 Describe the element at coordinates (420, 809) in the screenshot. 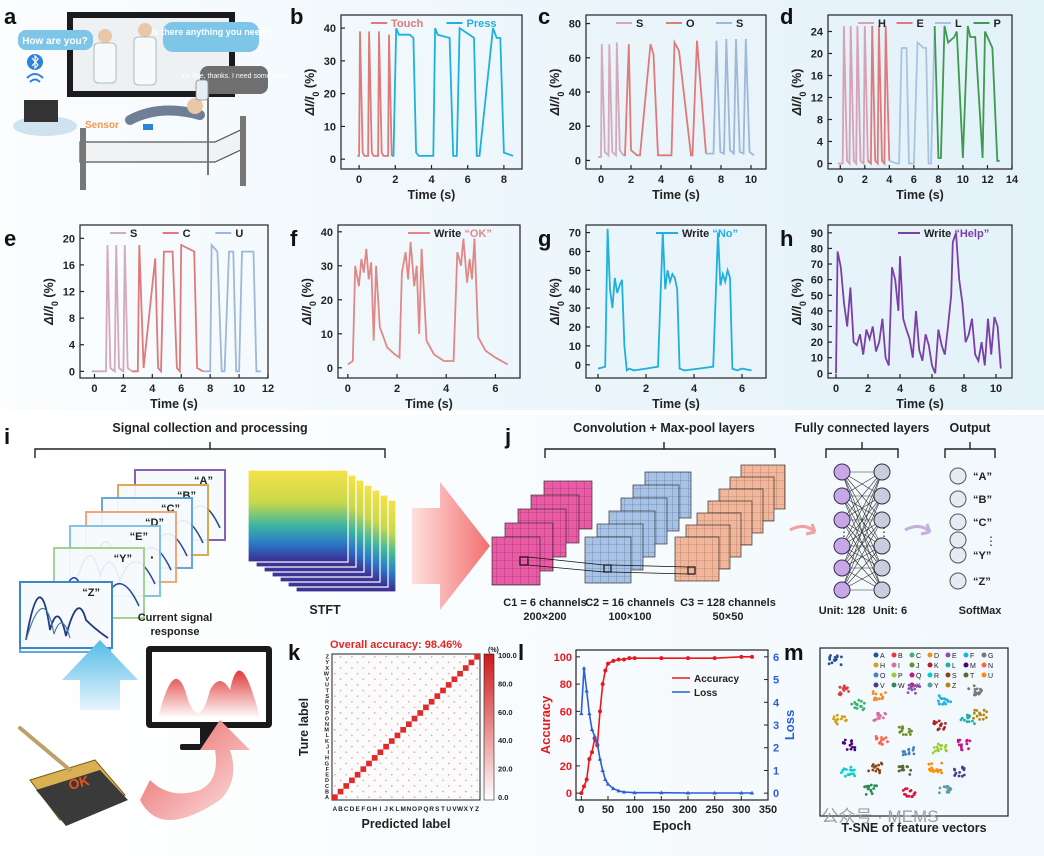

I see `x-category-label: P` at that location.